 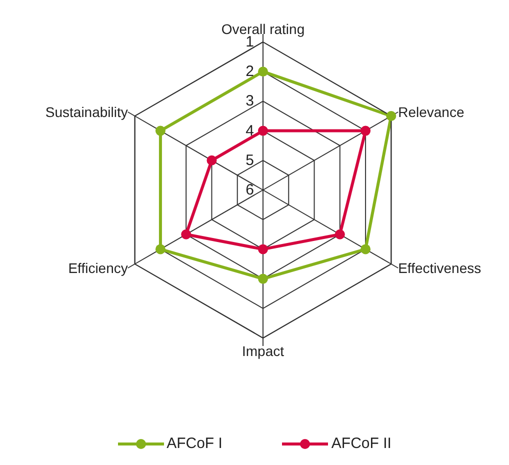 I want to click on y-tick-label: 6, so click(x=250, y=190).